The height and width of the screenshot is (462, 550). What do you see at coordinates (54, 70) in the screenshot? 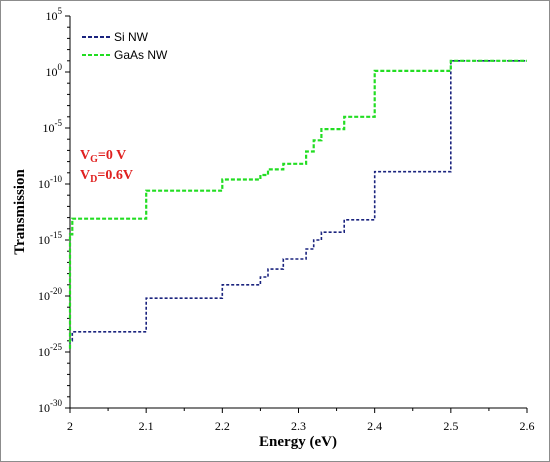
I see `y-tick-label: 10⁰` at bounding box center [54, 70].